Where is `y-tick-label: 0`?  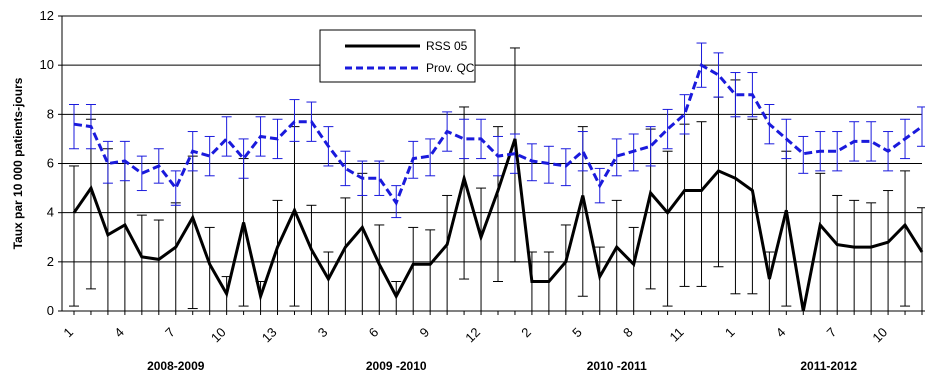
y-tick-label: 0 is located at coordinates (50, 310).